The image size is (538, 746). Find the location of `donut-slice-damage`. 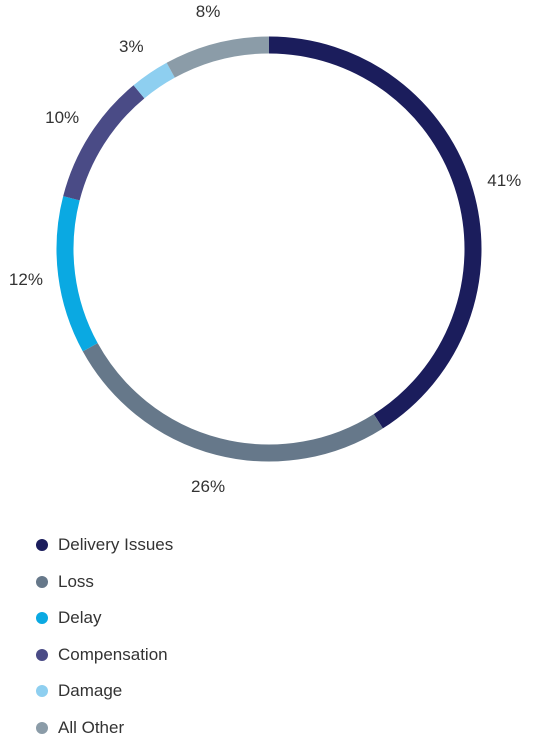

donut-slice-damage is located at coordinates (155, 81).